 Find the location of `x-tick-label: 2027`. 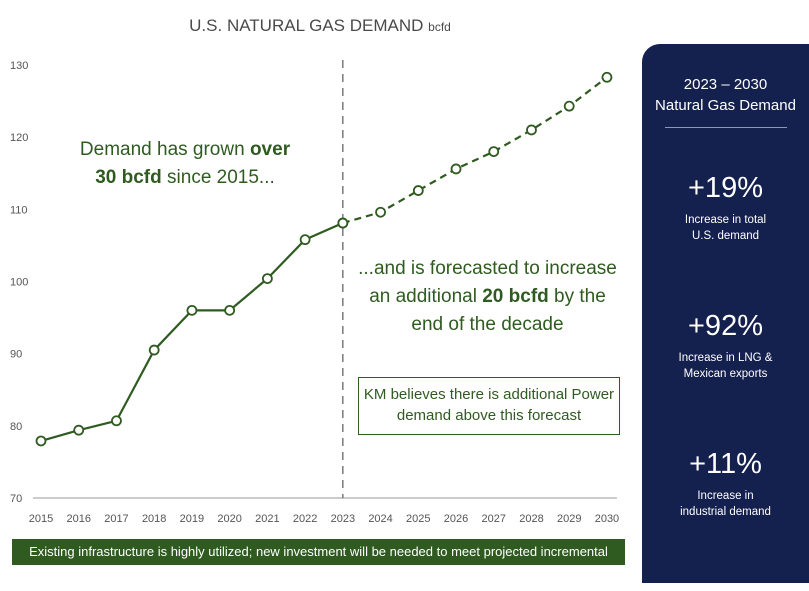

x-tick-label: 2027 is located at coordinates (494, 519).